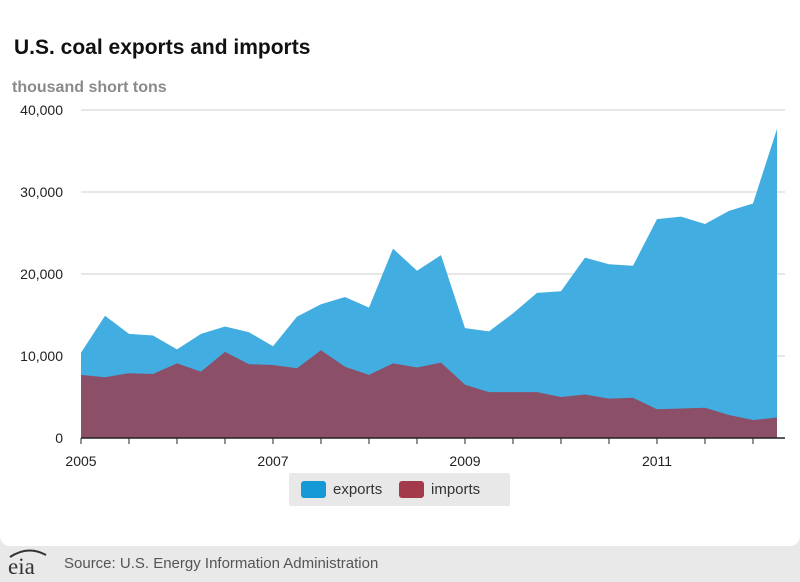  What do you see at coordinates (41, 110) in the screenshot?
I see `y-tick-label: 40,000` at bounding box center [41, 110].